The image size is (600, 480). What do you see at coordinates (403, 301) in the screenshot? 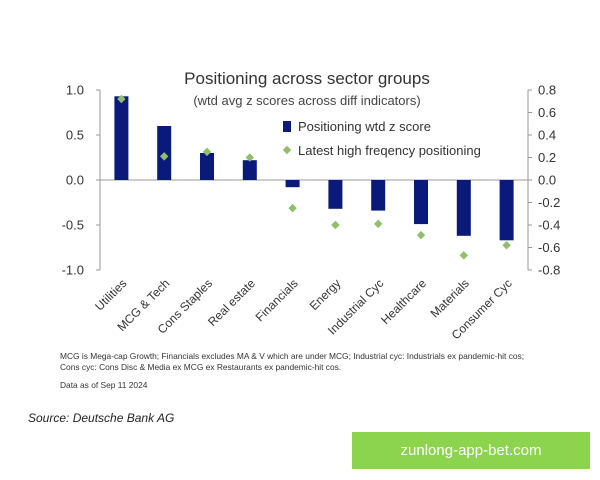
I see `category-label: Healthcare` at bounding box center [403, 301].